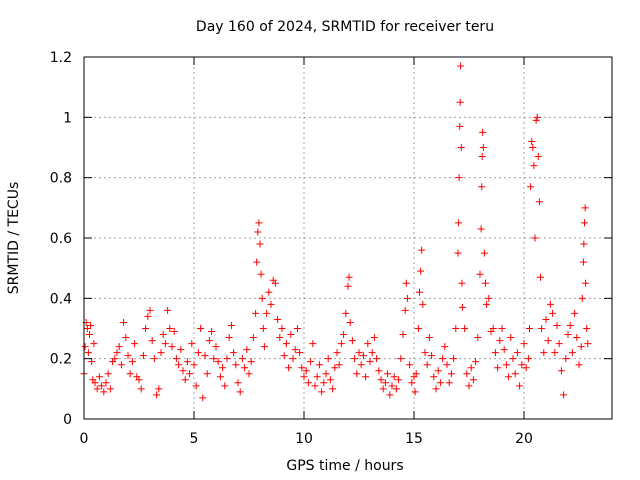 The image size is (640, 480). Describe the element at coordinates (67, 118) in the screenshot. I see `y-tick-label: 1` at that location.